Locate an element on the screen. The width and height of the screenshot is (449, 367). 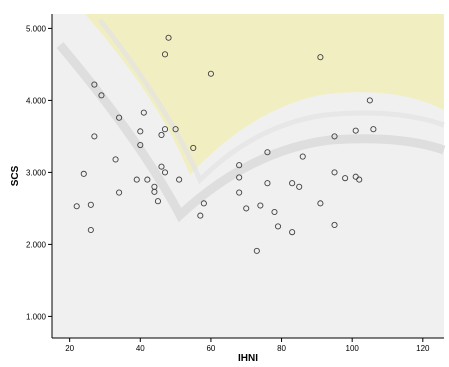
x-tick-label: 80 is located at coordinates (281, 348).